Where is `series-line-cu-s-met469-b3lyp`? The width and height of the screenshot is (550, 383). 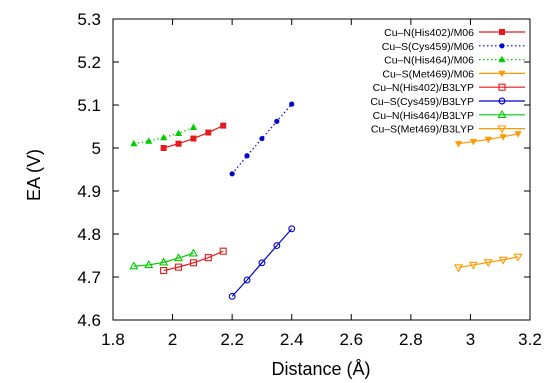
series-line-cu-s-met469-b3lyp is located at coordinates (488, 262).